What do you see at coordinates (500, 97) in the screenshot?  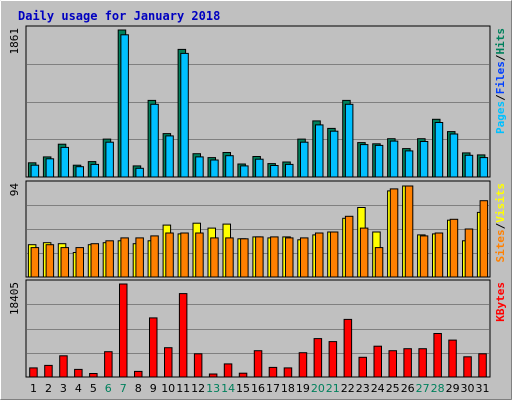 I see `legend-item-hits-files-pages-1: /` at bounding box center [500, 97].